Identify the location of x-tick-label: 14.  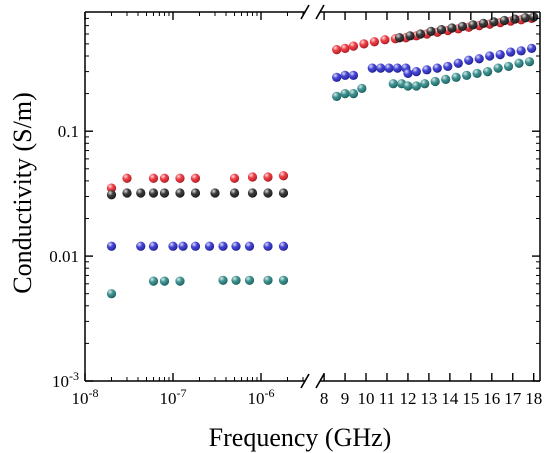
(450, 398).